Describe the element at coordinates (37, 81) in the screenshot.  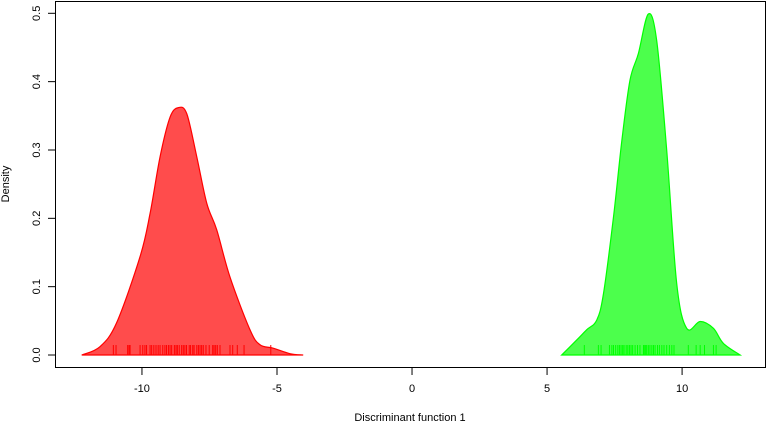
I see `y-tick-label: 0.4` at that location.